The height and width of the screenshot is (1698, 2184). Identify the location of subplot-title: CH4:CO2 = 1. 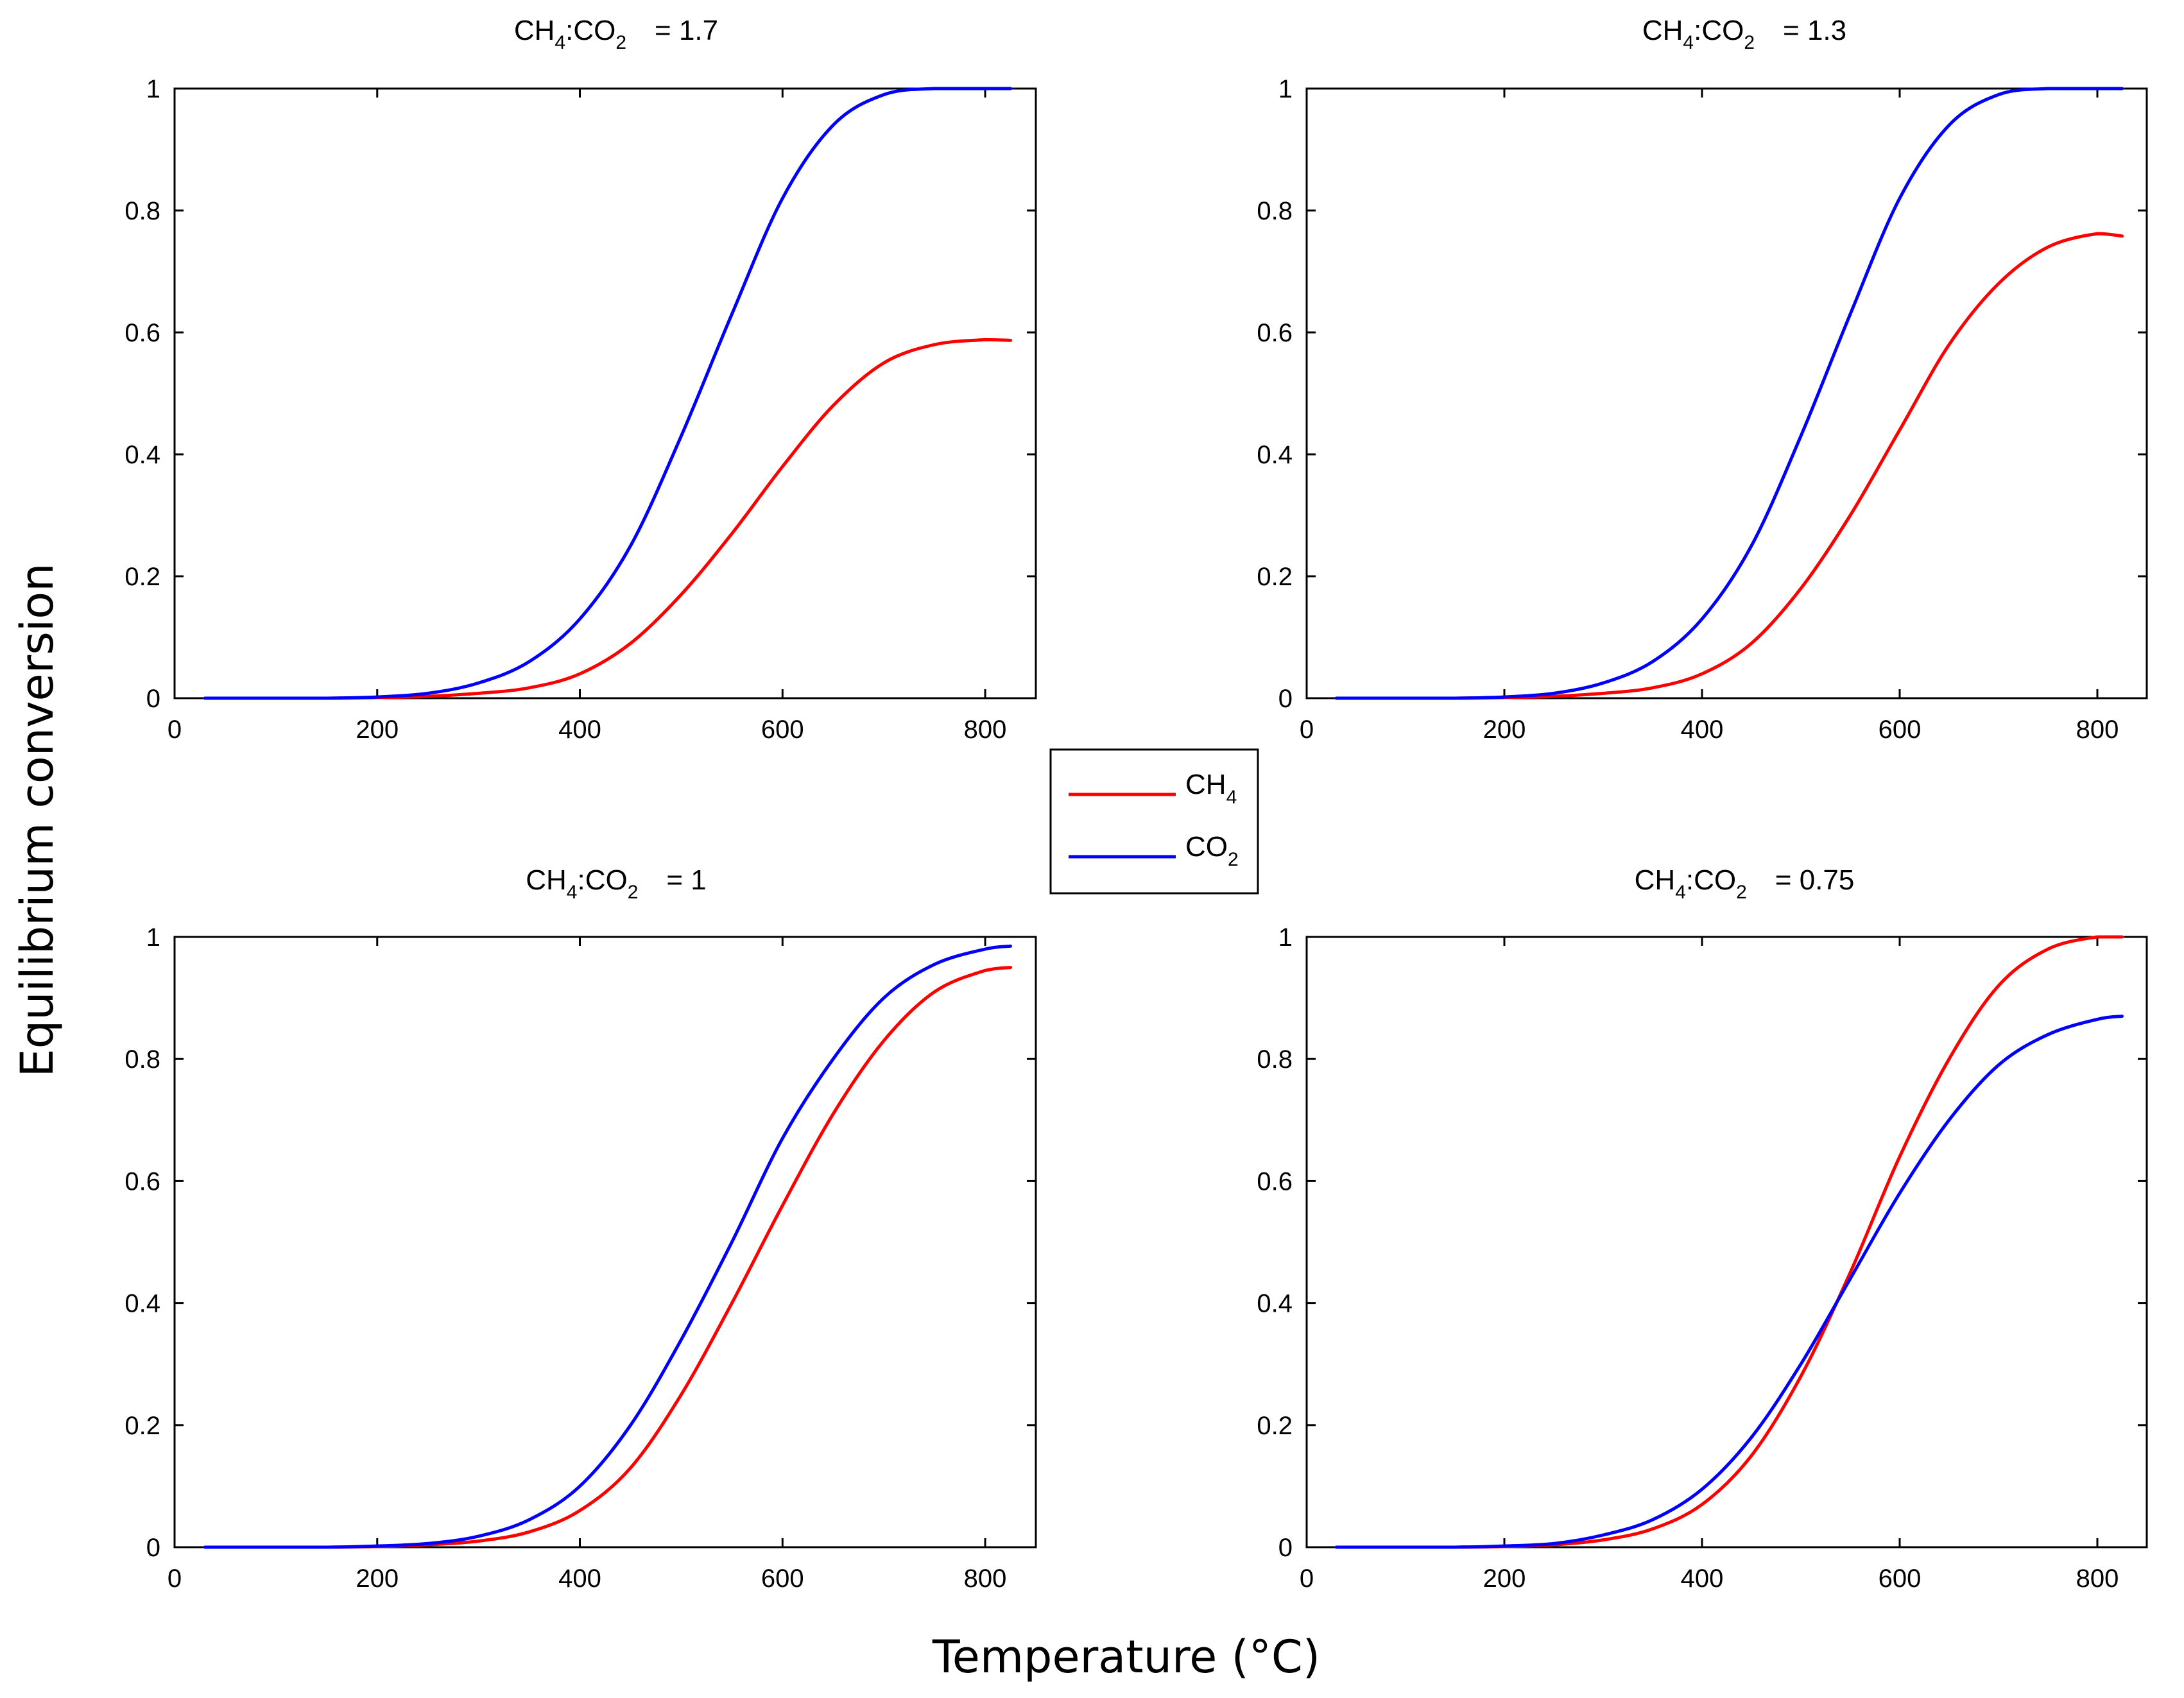
(616, 883).